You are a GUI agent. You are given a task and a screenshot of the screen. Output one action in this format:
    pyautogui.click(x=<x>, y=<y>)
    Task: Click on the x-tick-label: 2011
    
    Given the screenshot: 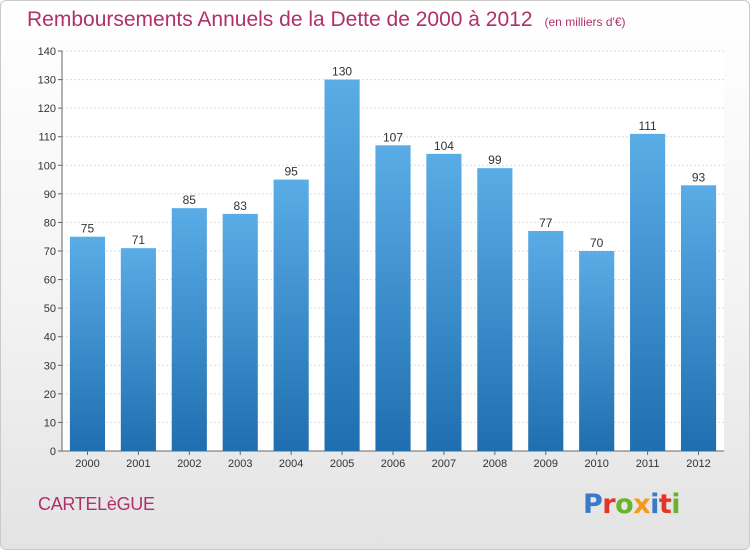 What is the action you would take?
    pyautogui.click(x=648, y=464)
    